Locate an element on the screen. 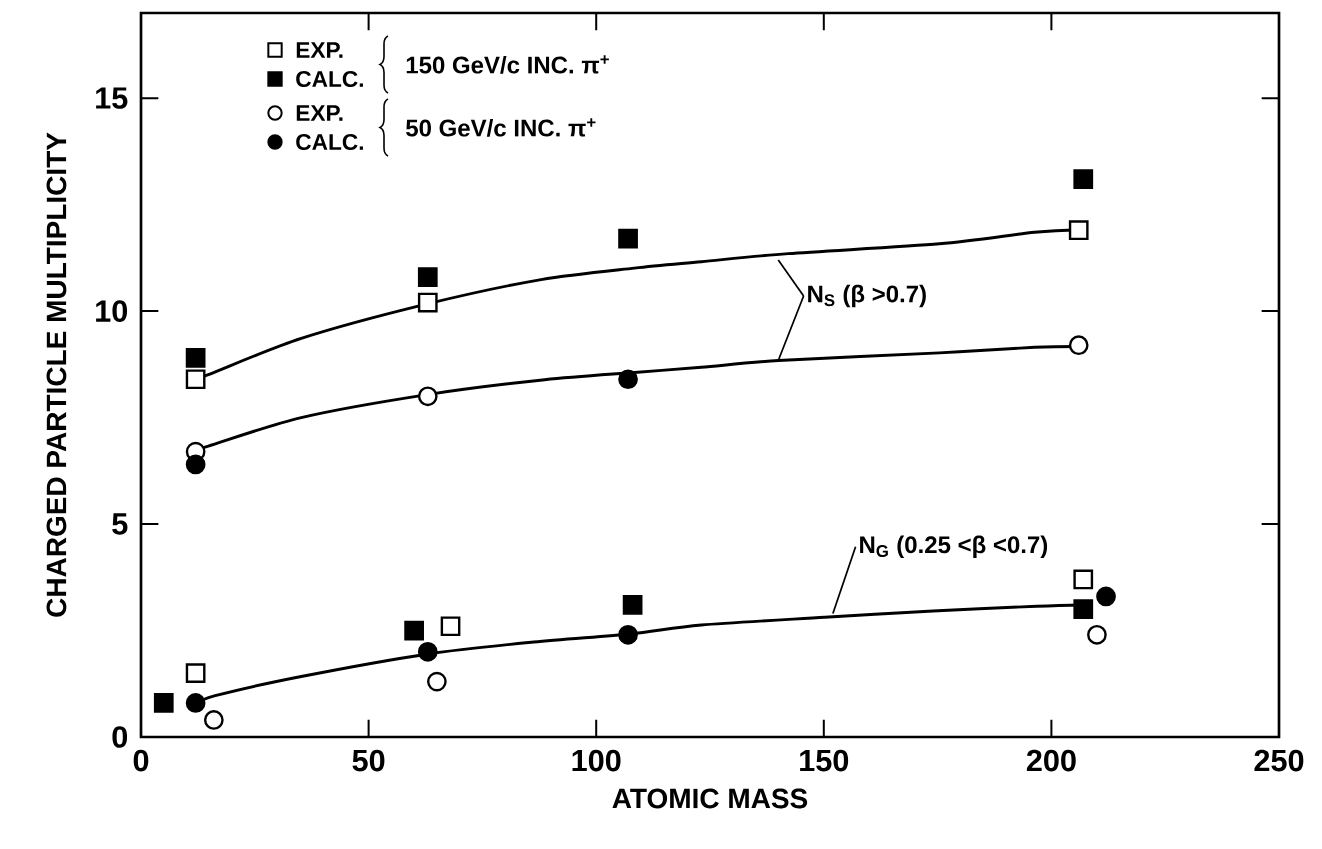 This screenshot has height=849, width=1322. y-tick-label: 5 is located at coordinates (120, 524).